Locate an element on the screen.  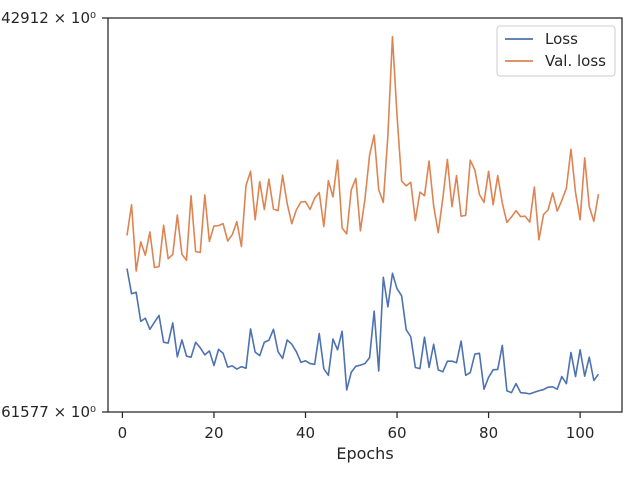
x-tick-label: 60 is located at coordinates (396, 433).